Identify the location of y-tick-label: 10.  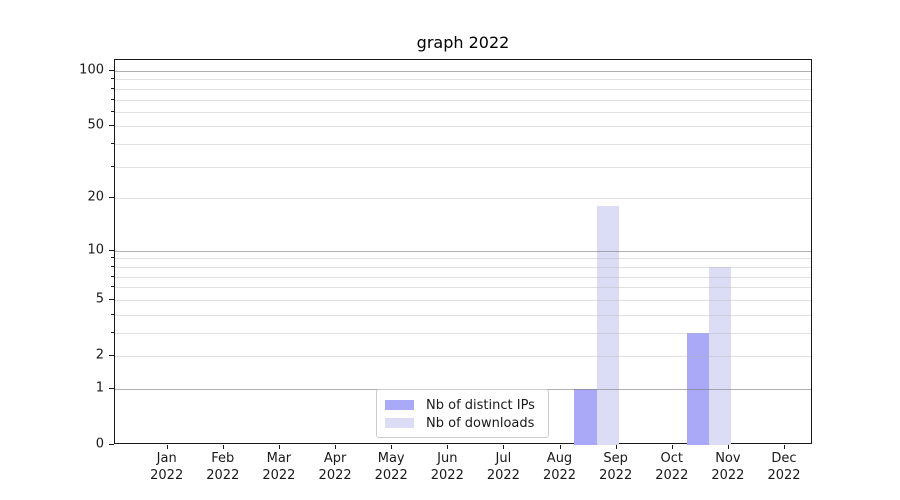
(95, 250).